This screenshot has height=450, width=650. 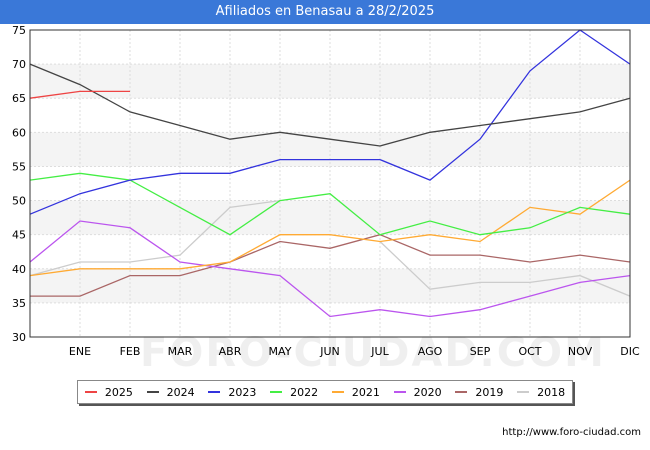 I want to click on x-tick-label: FEB, so click(x=130, y=351).